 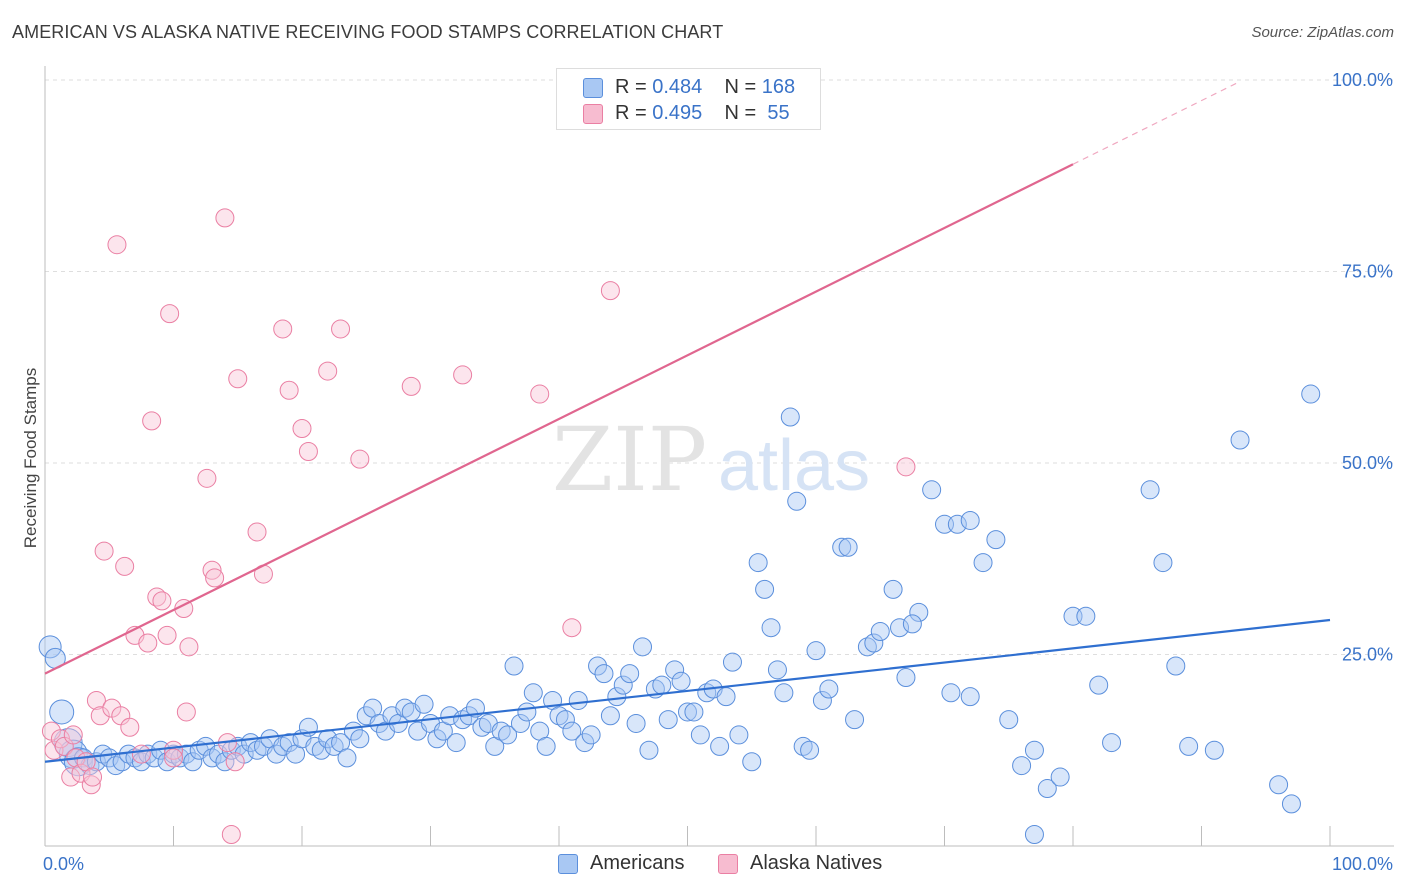 I want to click on watermark-zip: ZIP, so click(x=629, y=459).